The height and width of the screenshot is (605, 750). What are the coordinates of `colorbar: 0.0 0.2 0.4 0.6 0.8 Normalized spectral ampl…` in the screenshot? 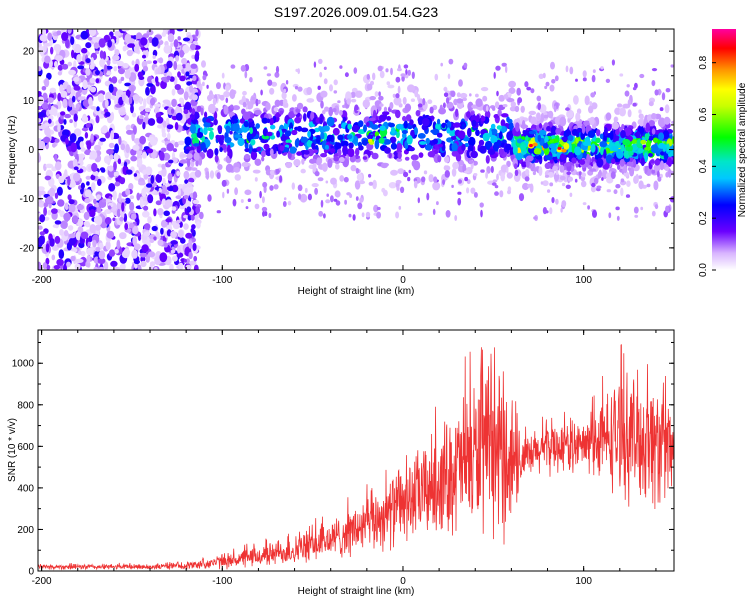 It's located at (723, 153).